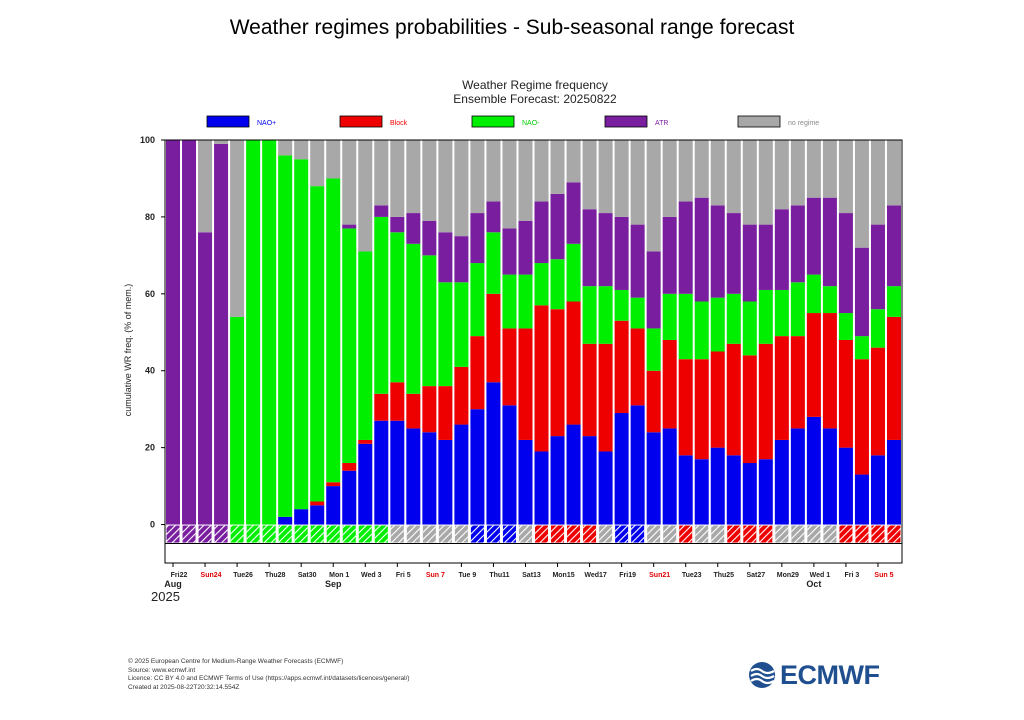  I want to click on x-day-label: Sun 7, so click(435, 575).